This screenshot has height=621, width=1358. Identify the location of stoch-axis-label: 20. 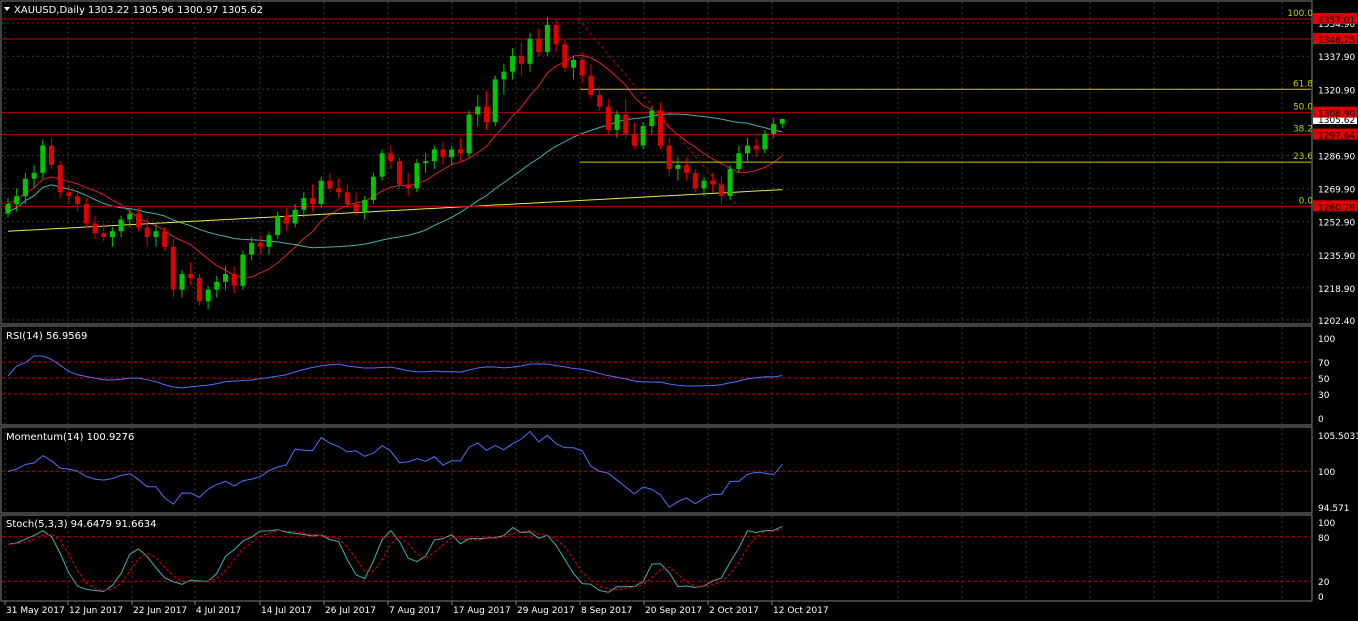
(1324, 583).